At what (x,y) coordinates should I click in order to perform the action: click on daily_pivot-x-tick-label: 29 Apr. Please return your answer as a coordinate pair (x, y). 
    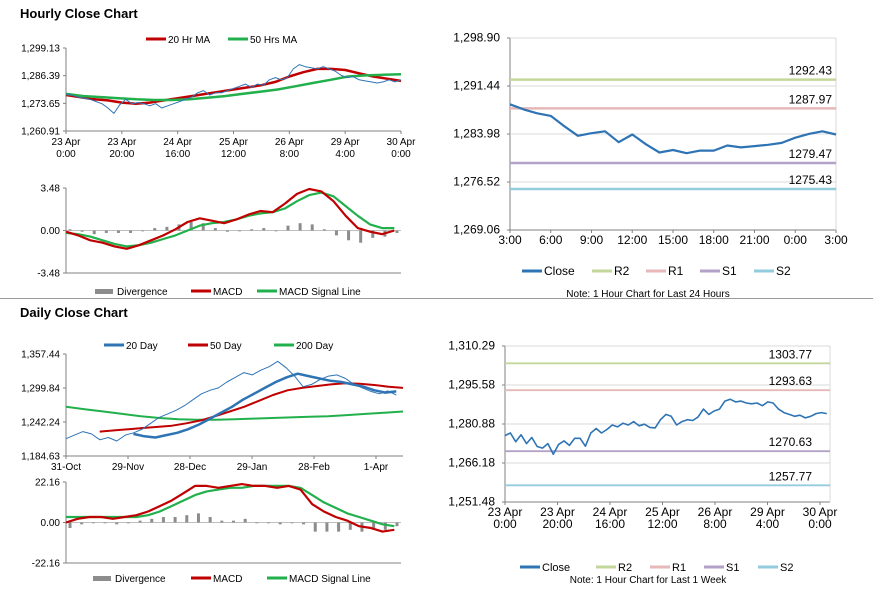
    Looking at the image, I should click on (767, 512).